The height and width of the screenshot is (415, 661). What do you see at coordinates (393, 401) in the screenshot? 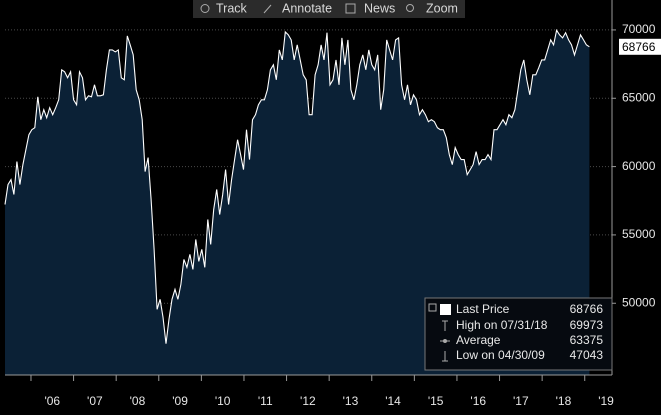
I see `x-tick-label: '14` at bounding box center [393, 401].